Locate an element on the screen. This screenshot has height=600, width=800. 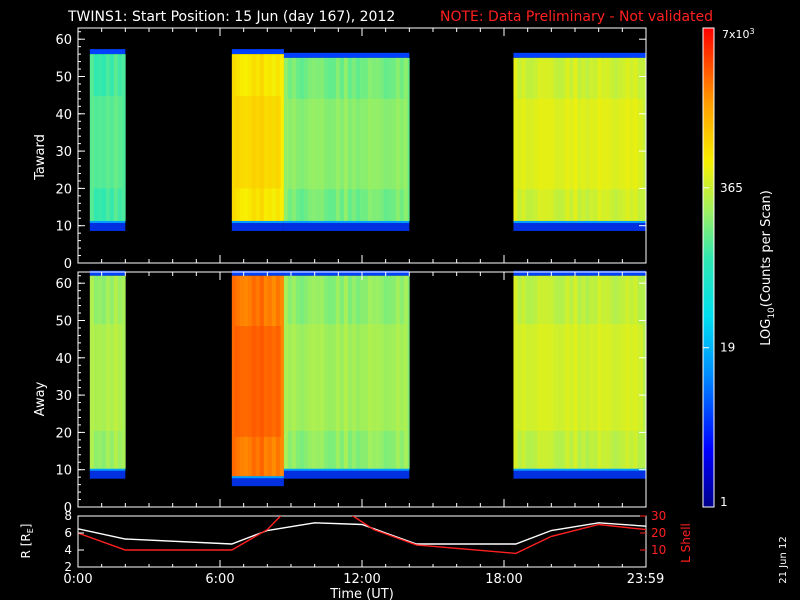
y-tick-label: 40 is located at coordinates (63, 115).